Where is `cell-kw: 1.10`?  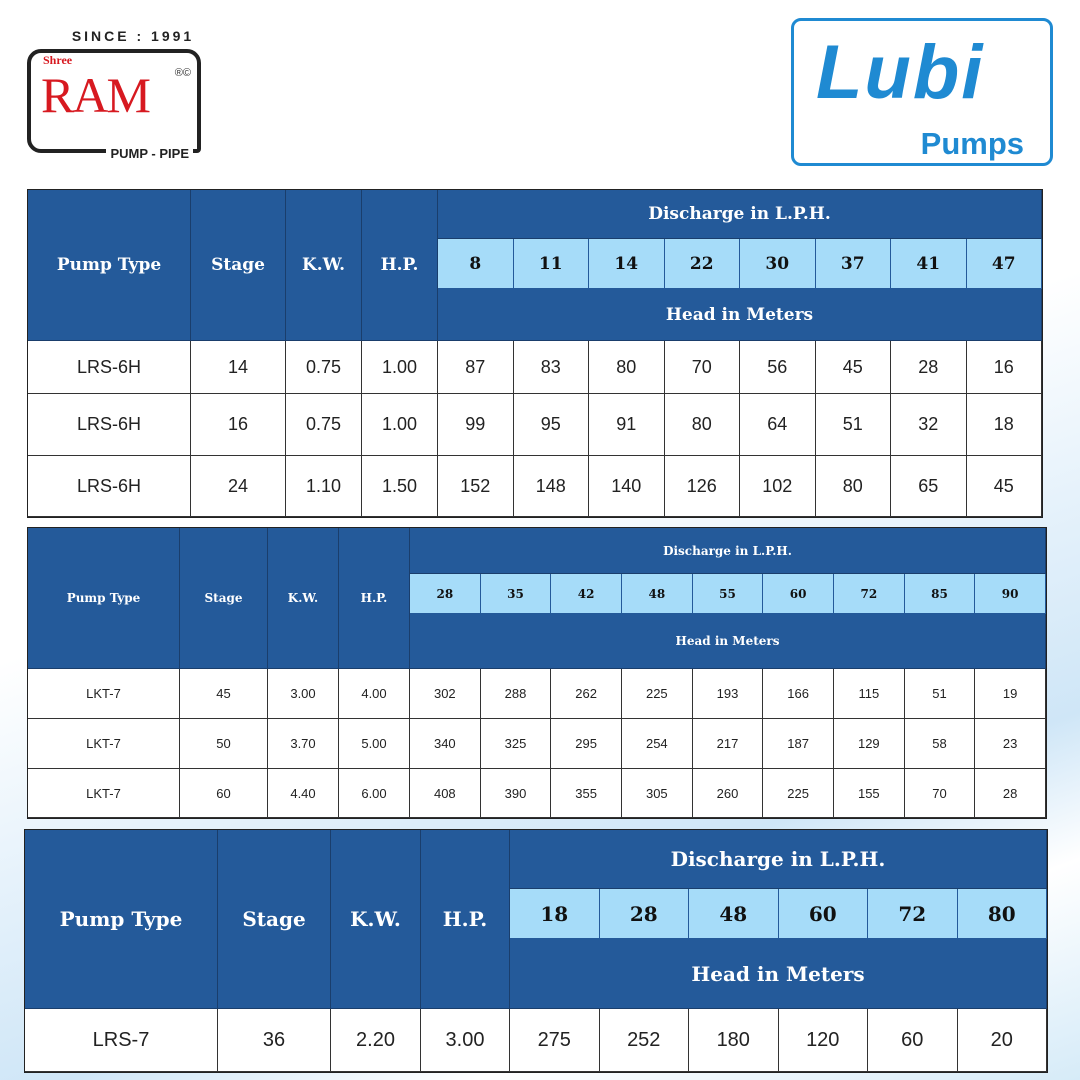 cell-kw: 1.10 is located at coordinates (324, 486).